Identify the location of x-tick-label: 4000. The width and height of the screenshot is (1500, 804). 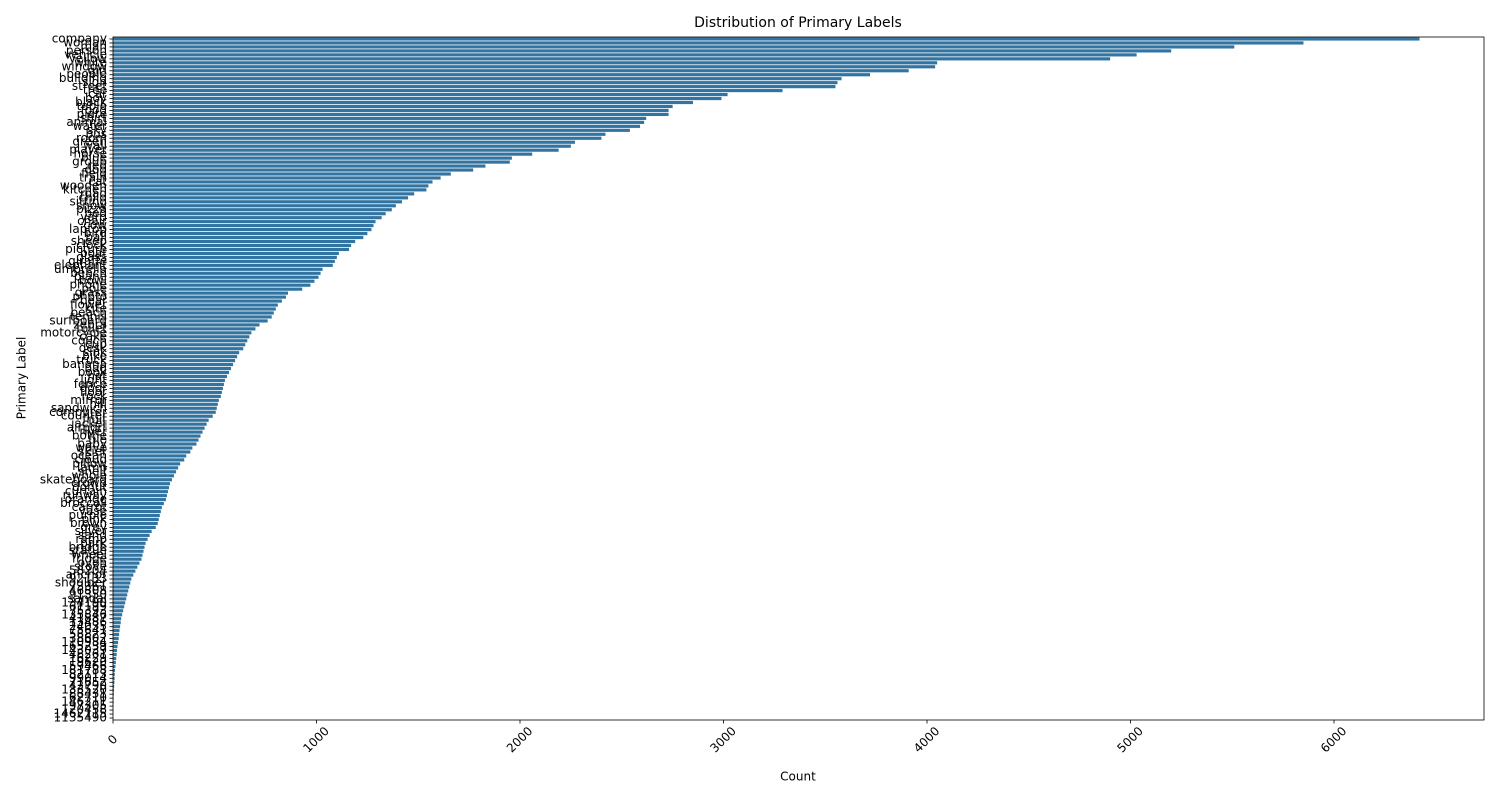
(926, 739).